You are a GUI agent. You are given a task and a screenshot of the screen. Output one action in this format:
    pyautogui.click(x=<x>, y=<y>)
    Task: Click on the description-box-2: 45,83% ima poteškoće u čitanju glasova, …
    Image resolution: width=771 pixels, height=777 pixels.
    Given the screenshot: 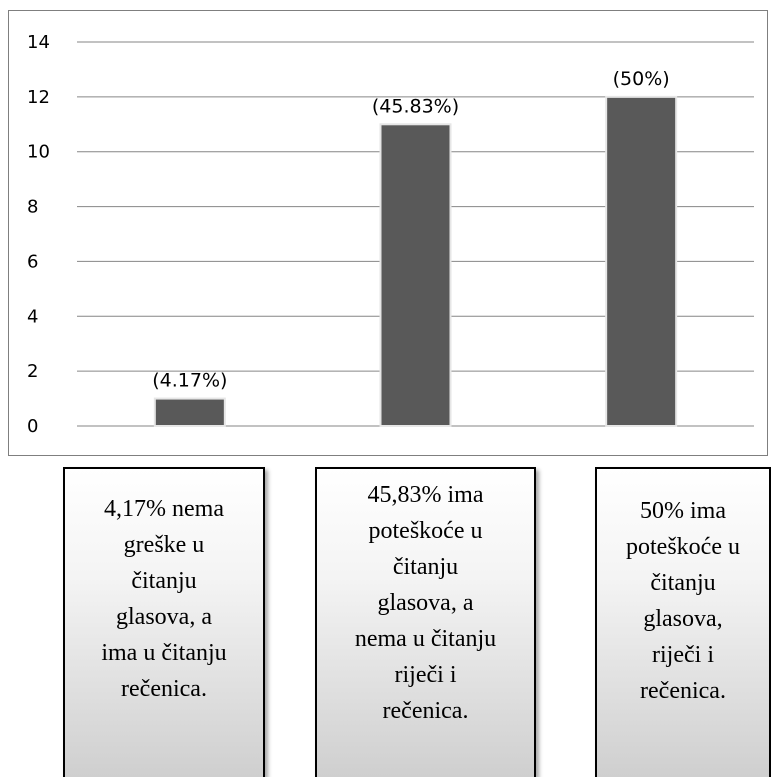 What is the action you would take?
    pyautogui.click(x=425, y=622)
    